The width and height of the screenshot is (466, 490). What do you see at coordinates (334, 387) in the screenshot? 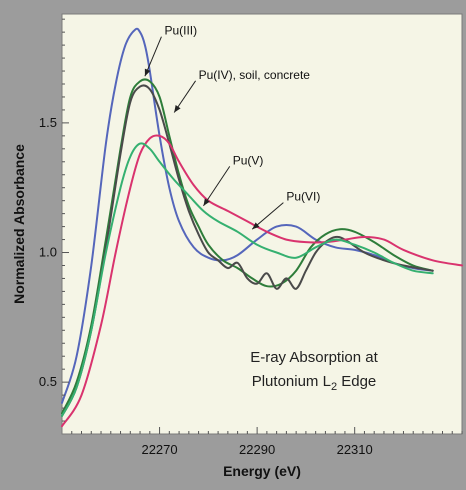
I see `inset-text-line2-subscript: 2` at bounding box center [334, 387].